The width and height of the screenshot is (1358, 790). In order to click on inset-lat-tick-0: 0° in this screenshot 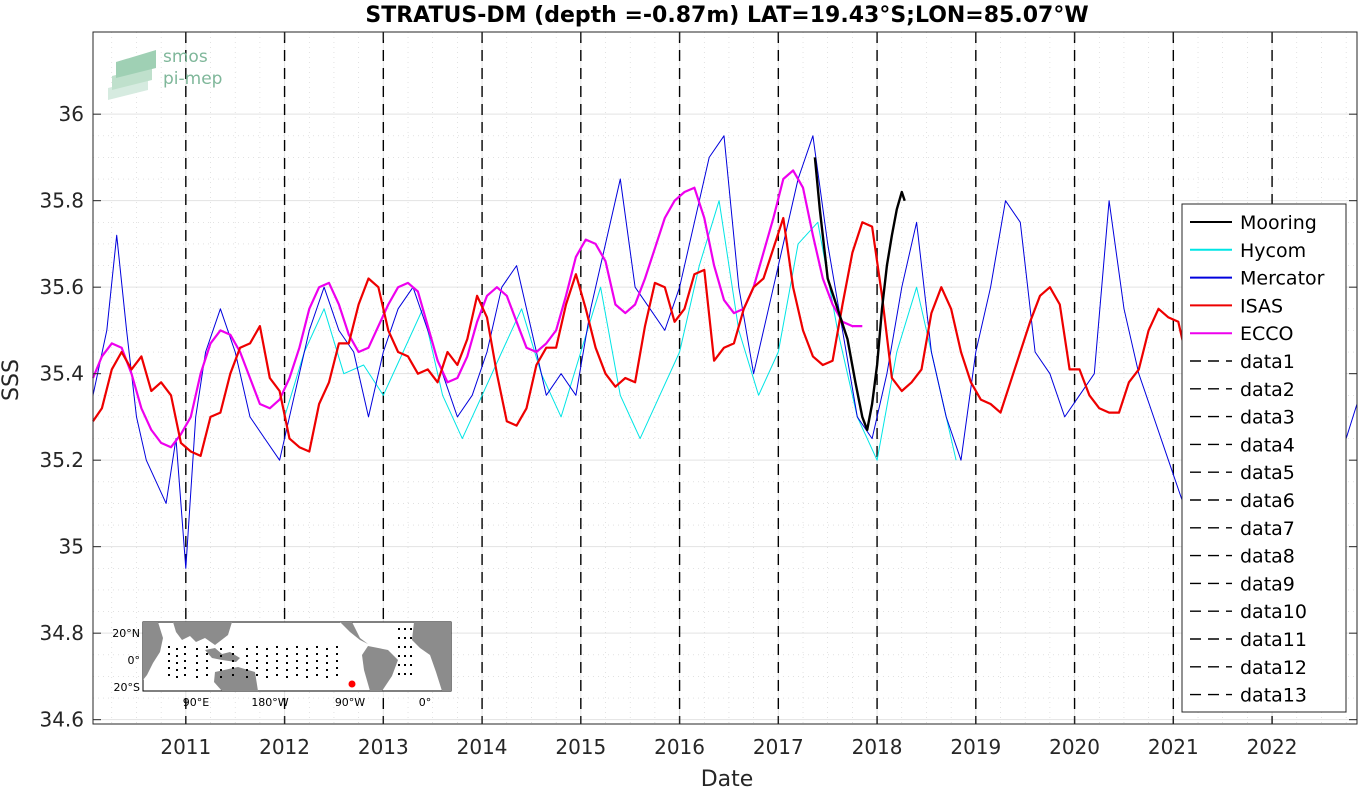, I will do `click(134, 660)`.